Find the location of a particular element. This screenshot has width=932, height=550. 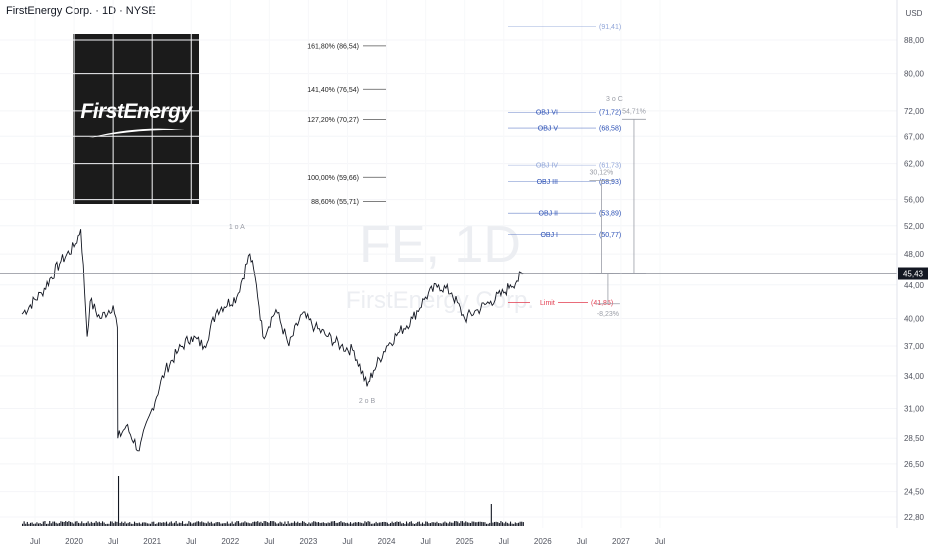

projections: 30,12% 54,71% -8,23% is located at coordinates (617, 213).